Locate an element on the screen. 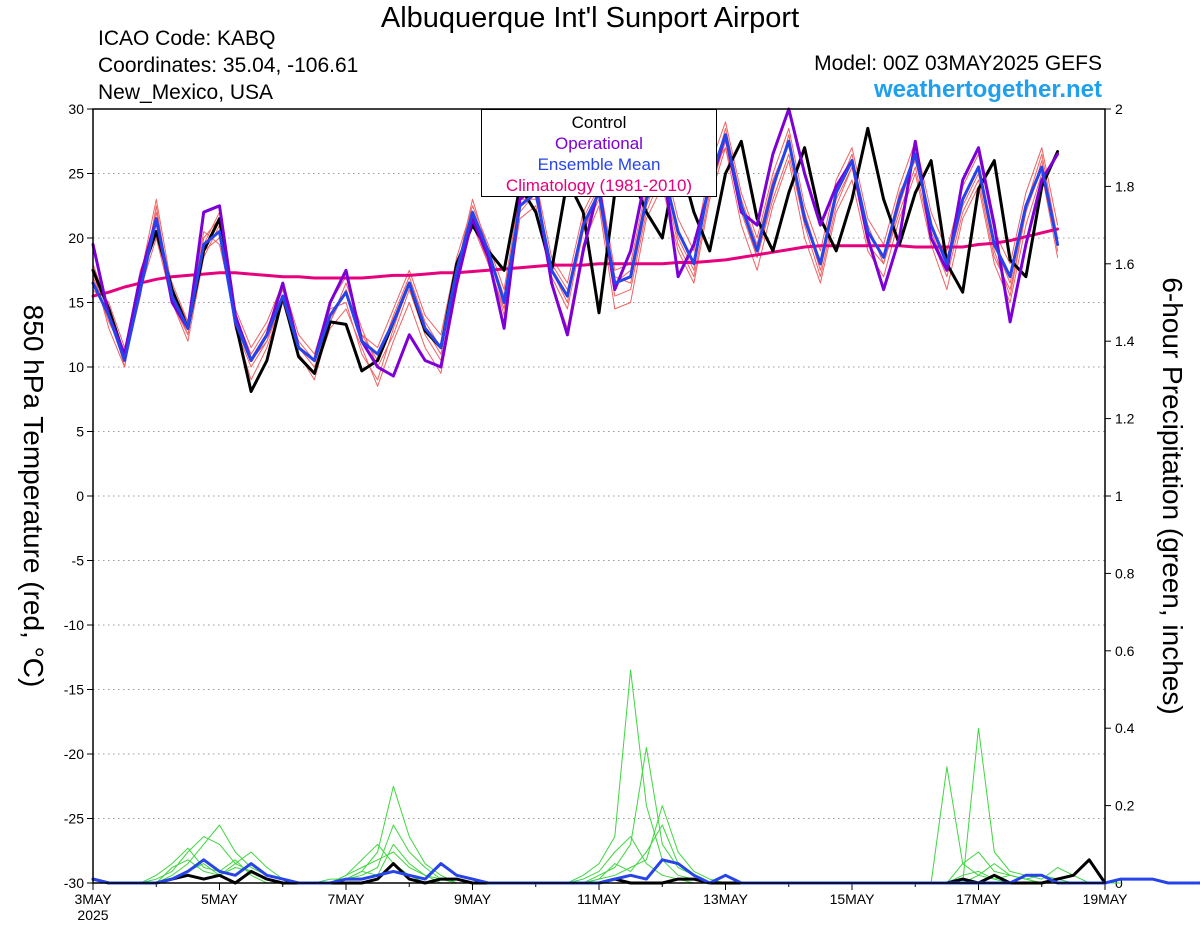 The image size is (1200, 927). legend-item-control: Control is located at coordinates (599, 122).